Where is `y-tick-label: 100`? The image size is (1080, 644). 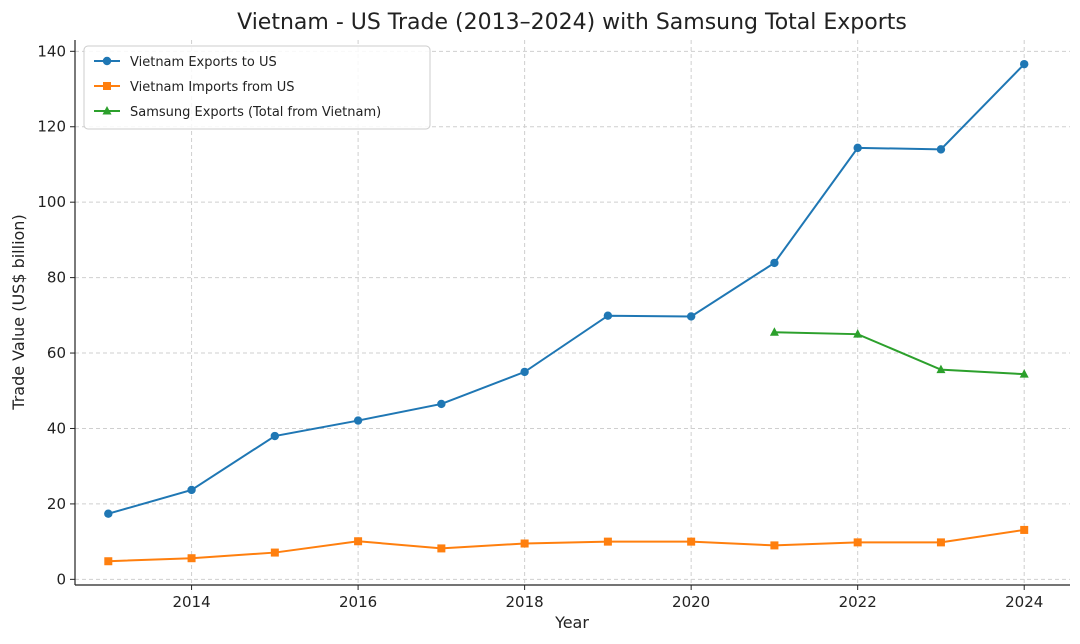 y-tick-label: 100 is located at coordinates (51, 202).